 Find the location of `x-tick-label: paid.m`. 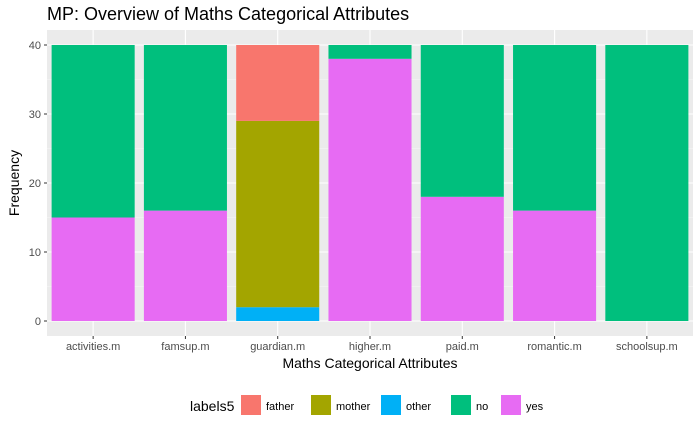

x-tick-label: paid.m is located at coordinates (462, 347).